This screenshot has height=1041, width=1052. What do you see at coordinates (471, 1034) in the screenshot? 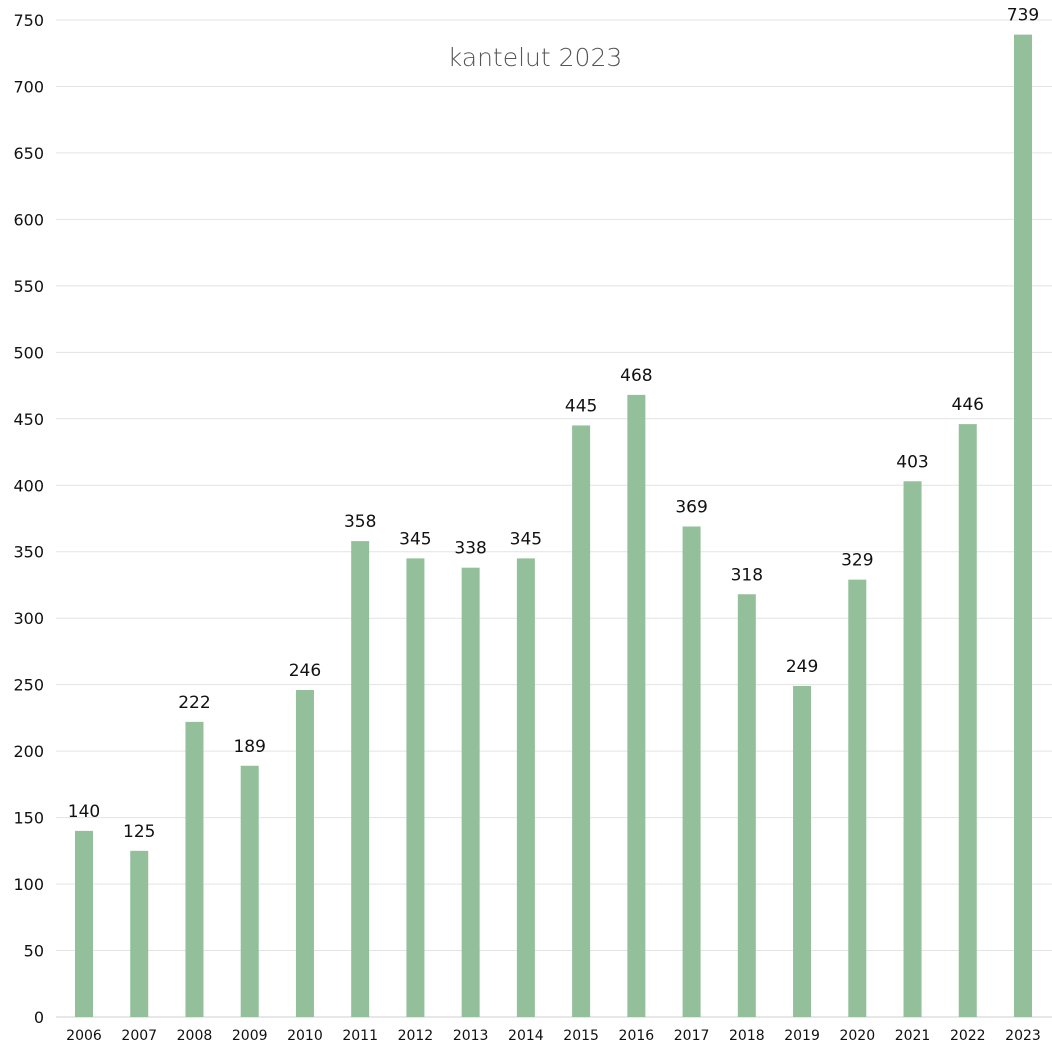
I see `x-tick-label: 2013` at bounding box center [471, 1034].